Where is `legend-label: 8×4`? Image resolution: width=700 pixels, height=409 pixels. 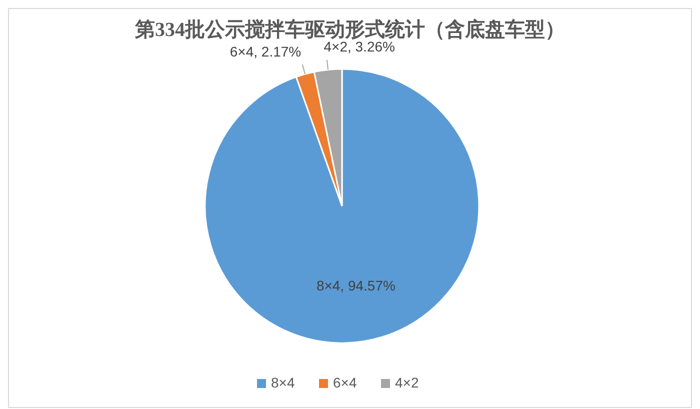 legend-label: 8×4 is located at coordinates (283, 382).